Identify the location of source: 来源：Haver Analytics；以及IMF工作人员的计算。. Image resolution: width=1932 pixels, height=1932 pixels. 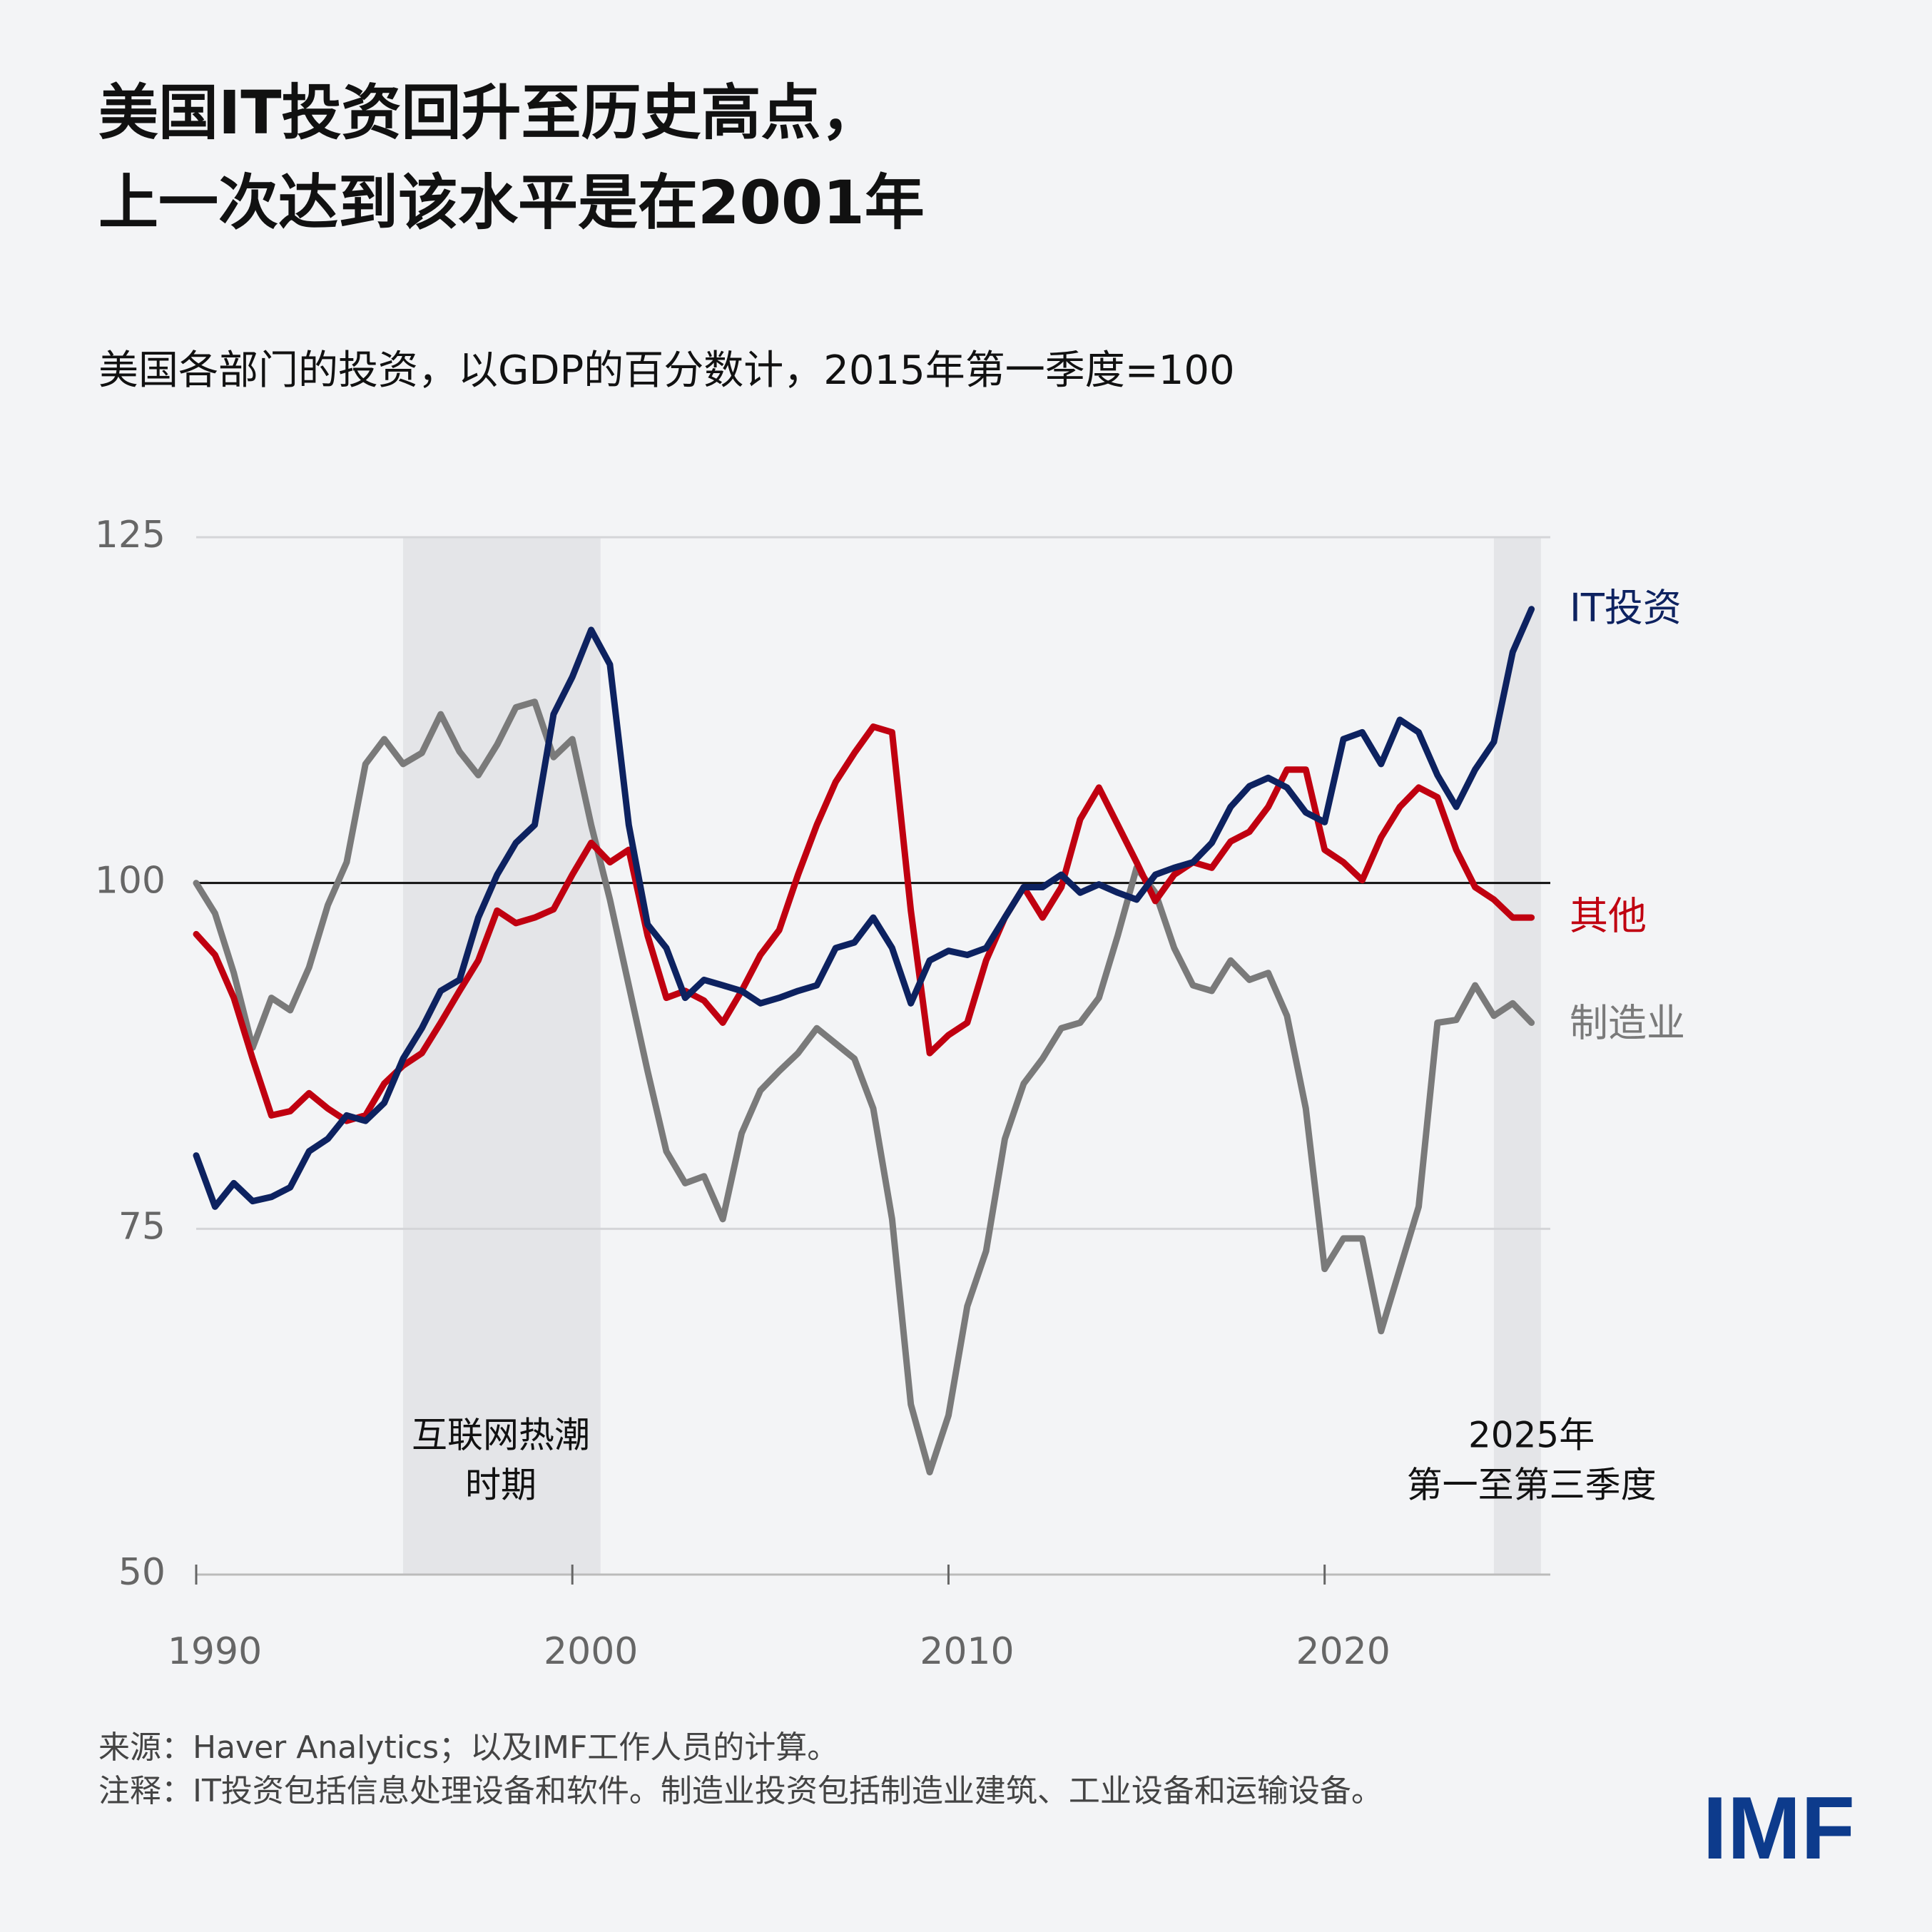
(468, 1748).